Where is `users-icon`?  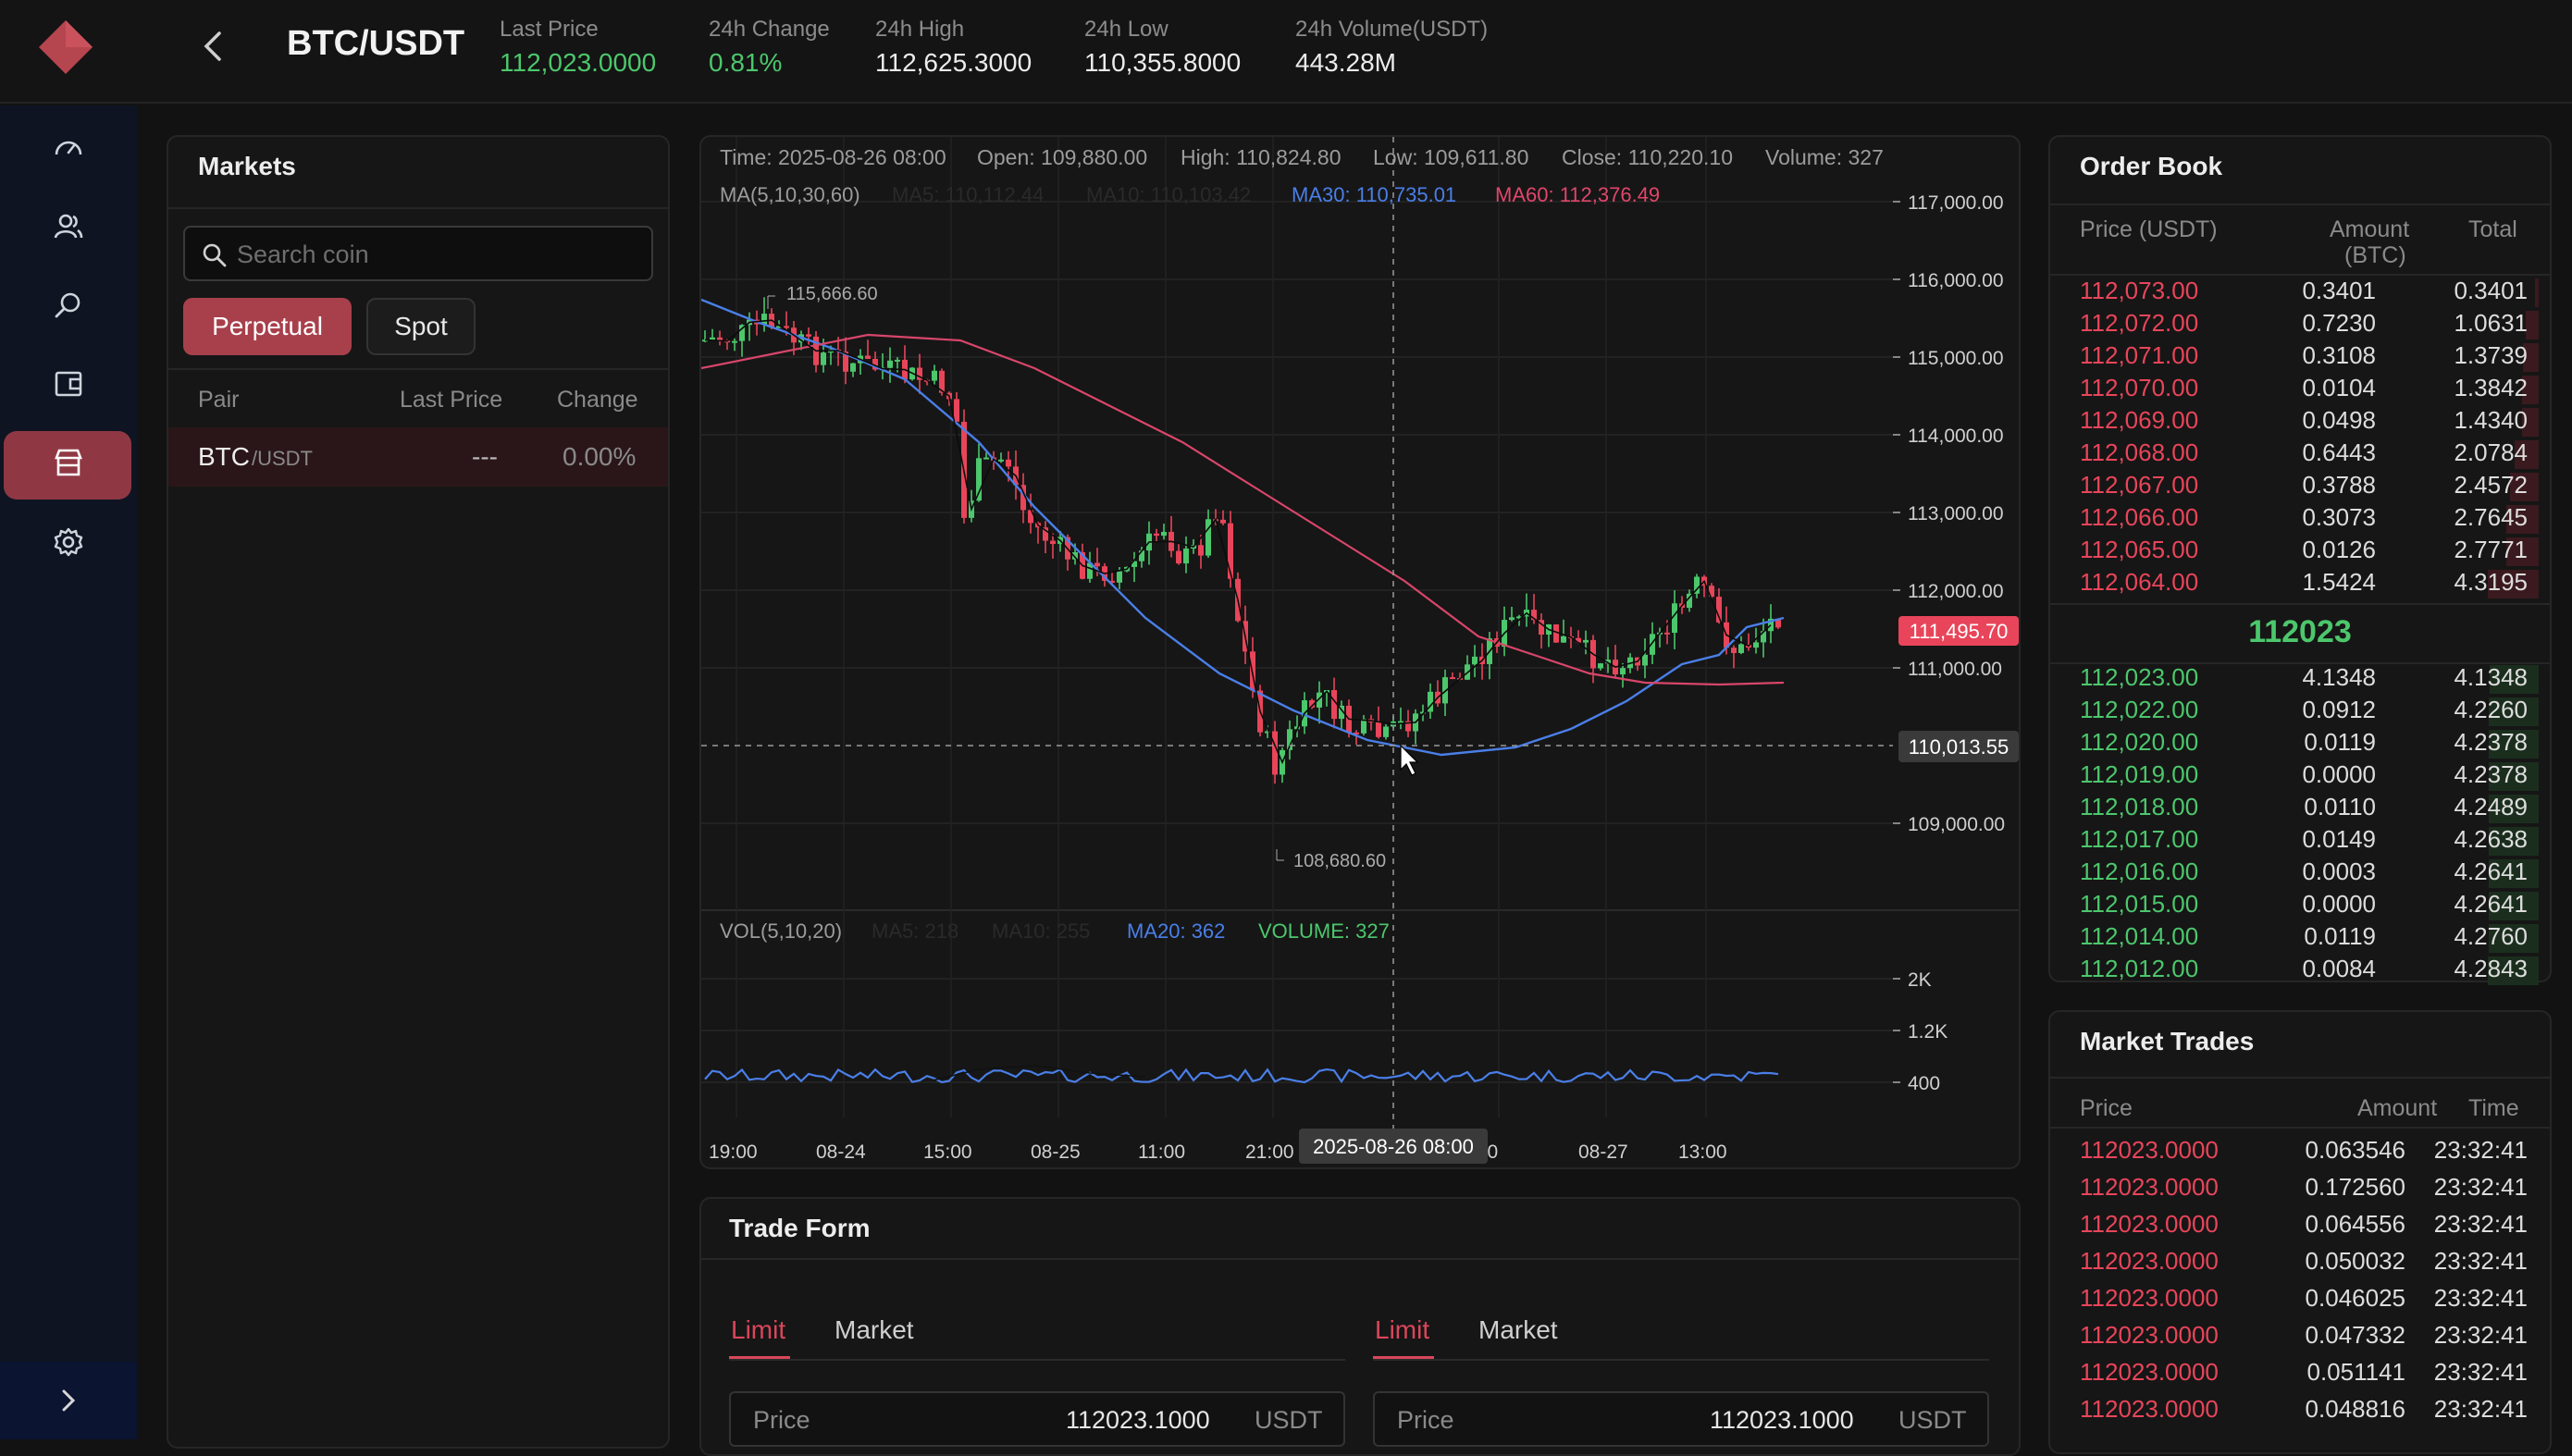
users-icon is located at coordinates (68, 226).